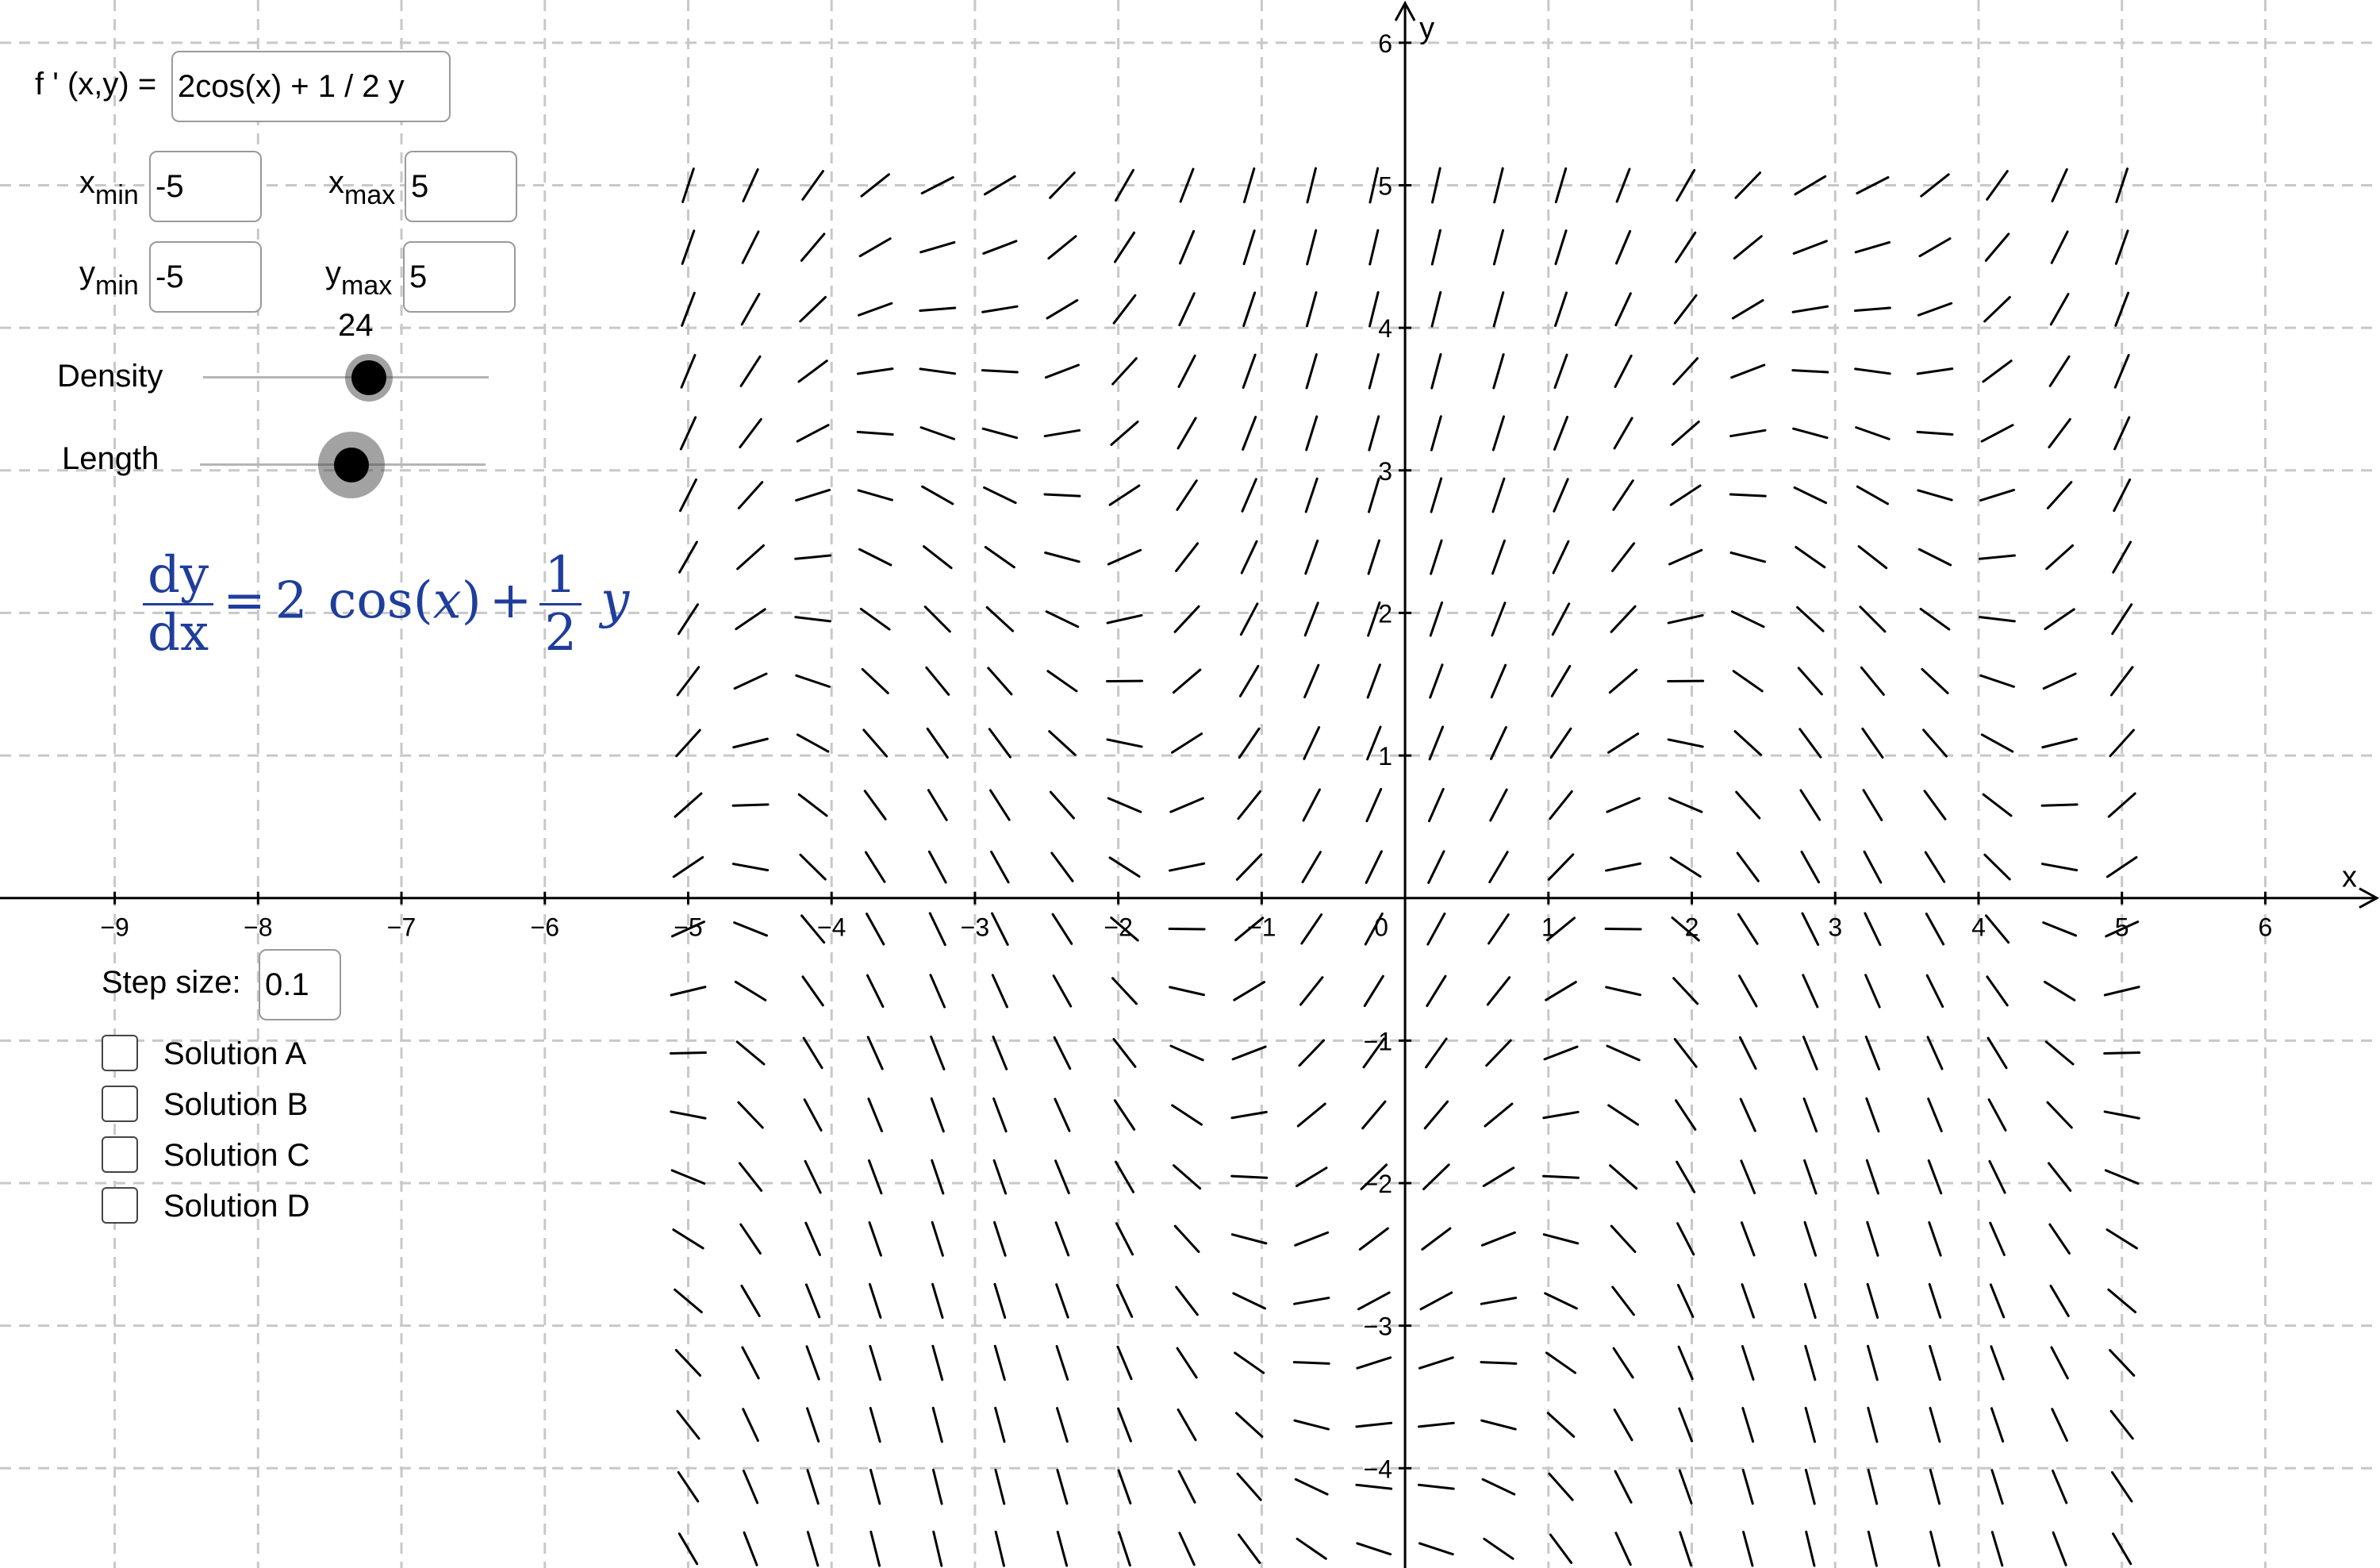 The image size is (2380, 1568). What do you see at coordinates (2369, 898) in the screenshot?
I see `x-axis-arrow` at bounding box center [2369, 898].